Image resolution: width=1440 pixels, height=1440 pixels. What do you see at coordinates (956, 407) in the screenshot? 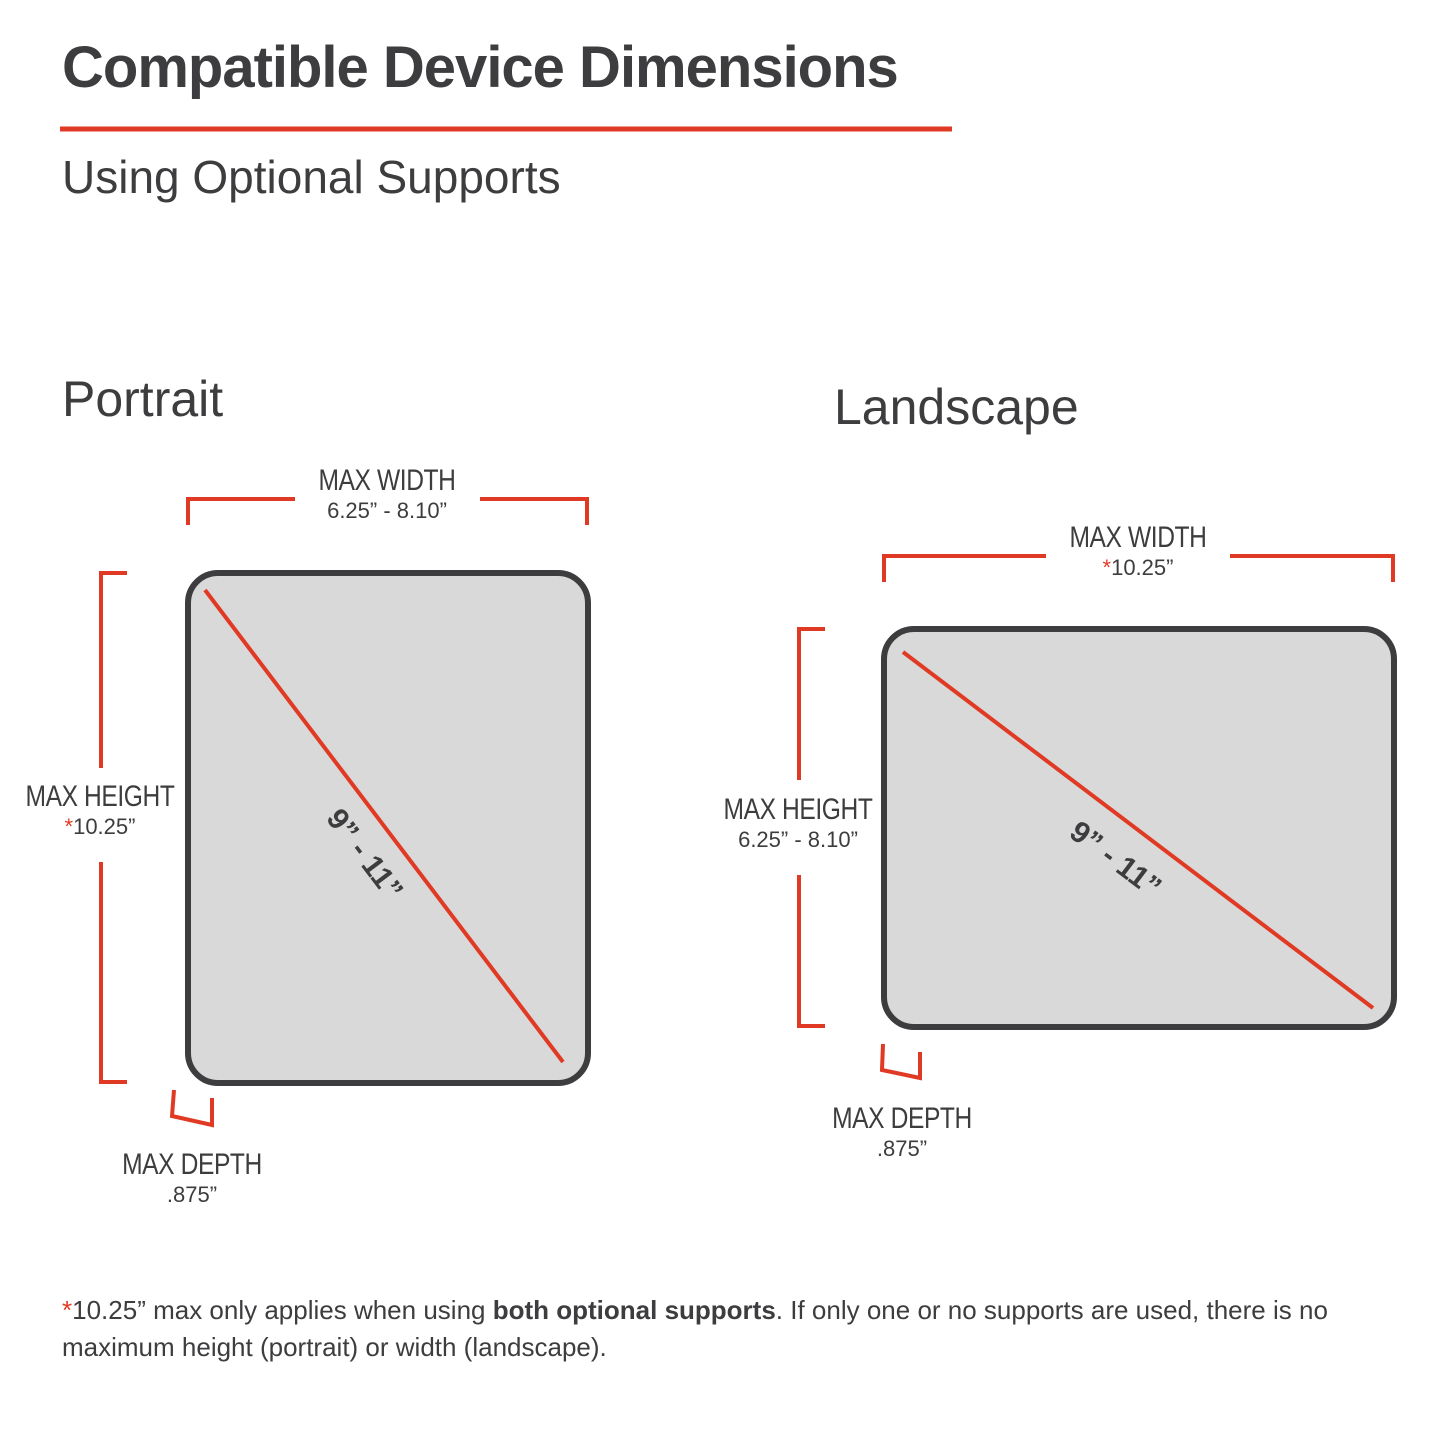
I see `landscape-heading: Landscape` at bounding box center [956, 407].